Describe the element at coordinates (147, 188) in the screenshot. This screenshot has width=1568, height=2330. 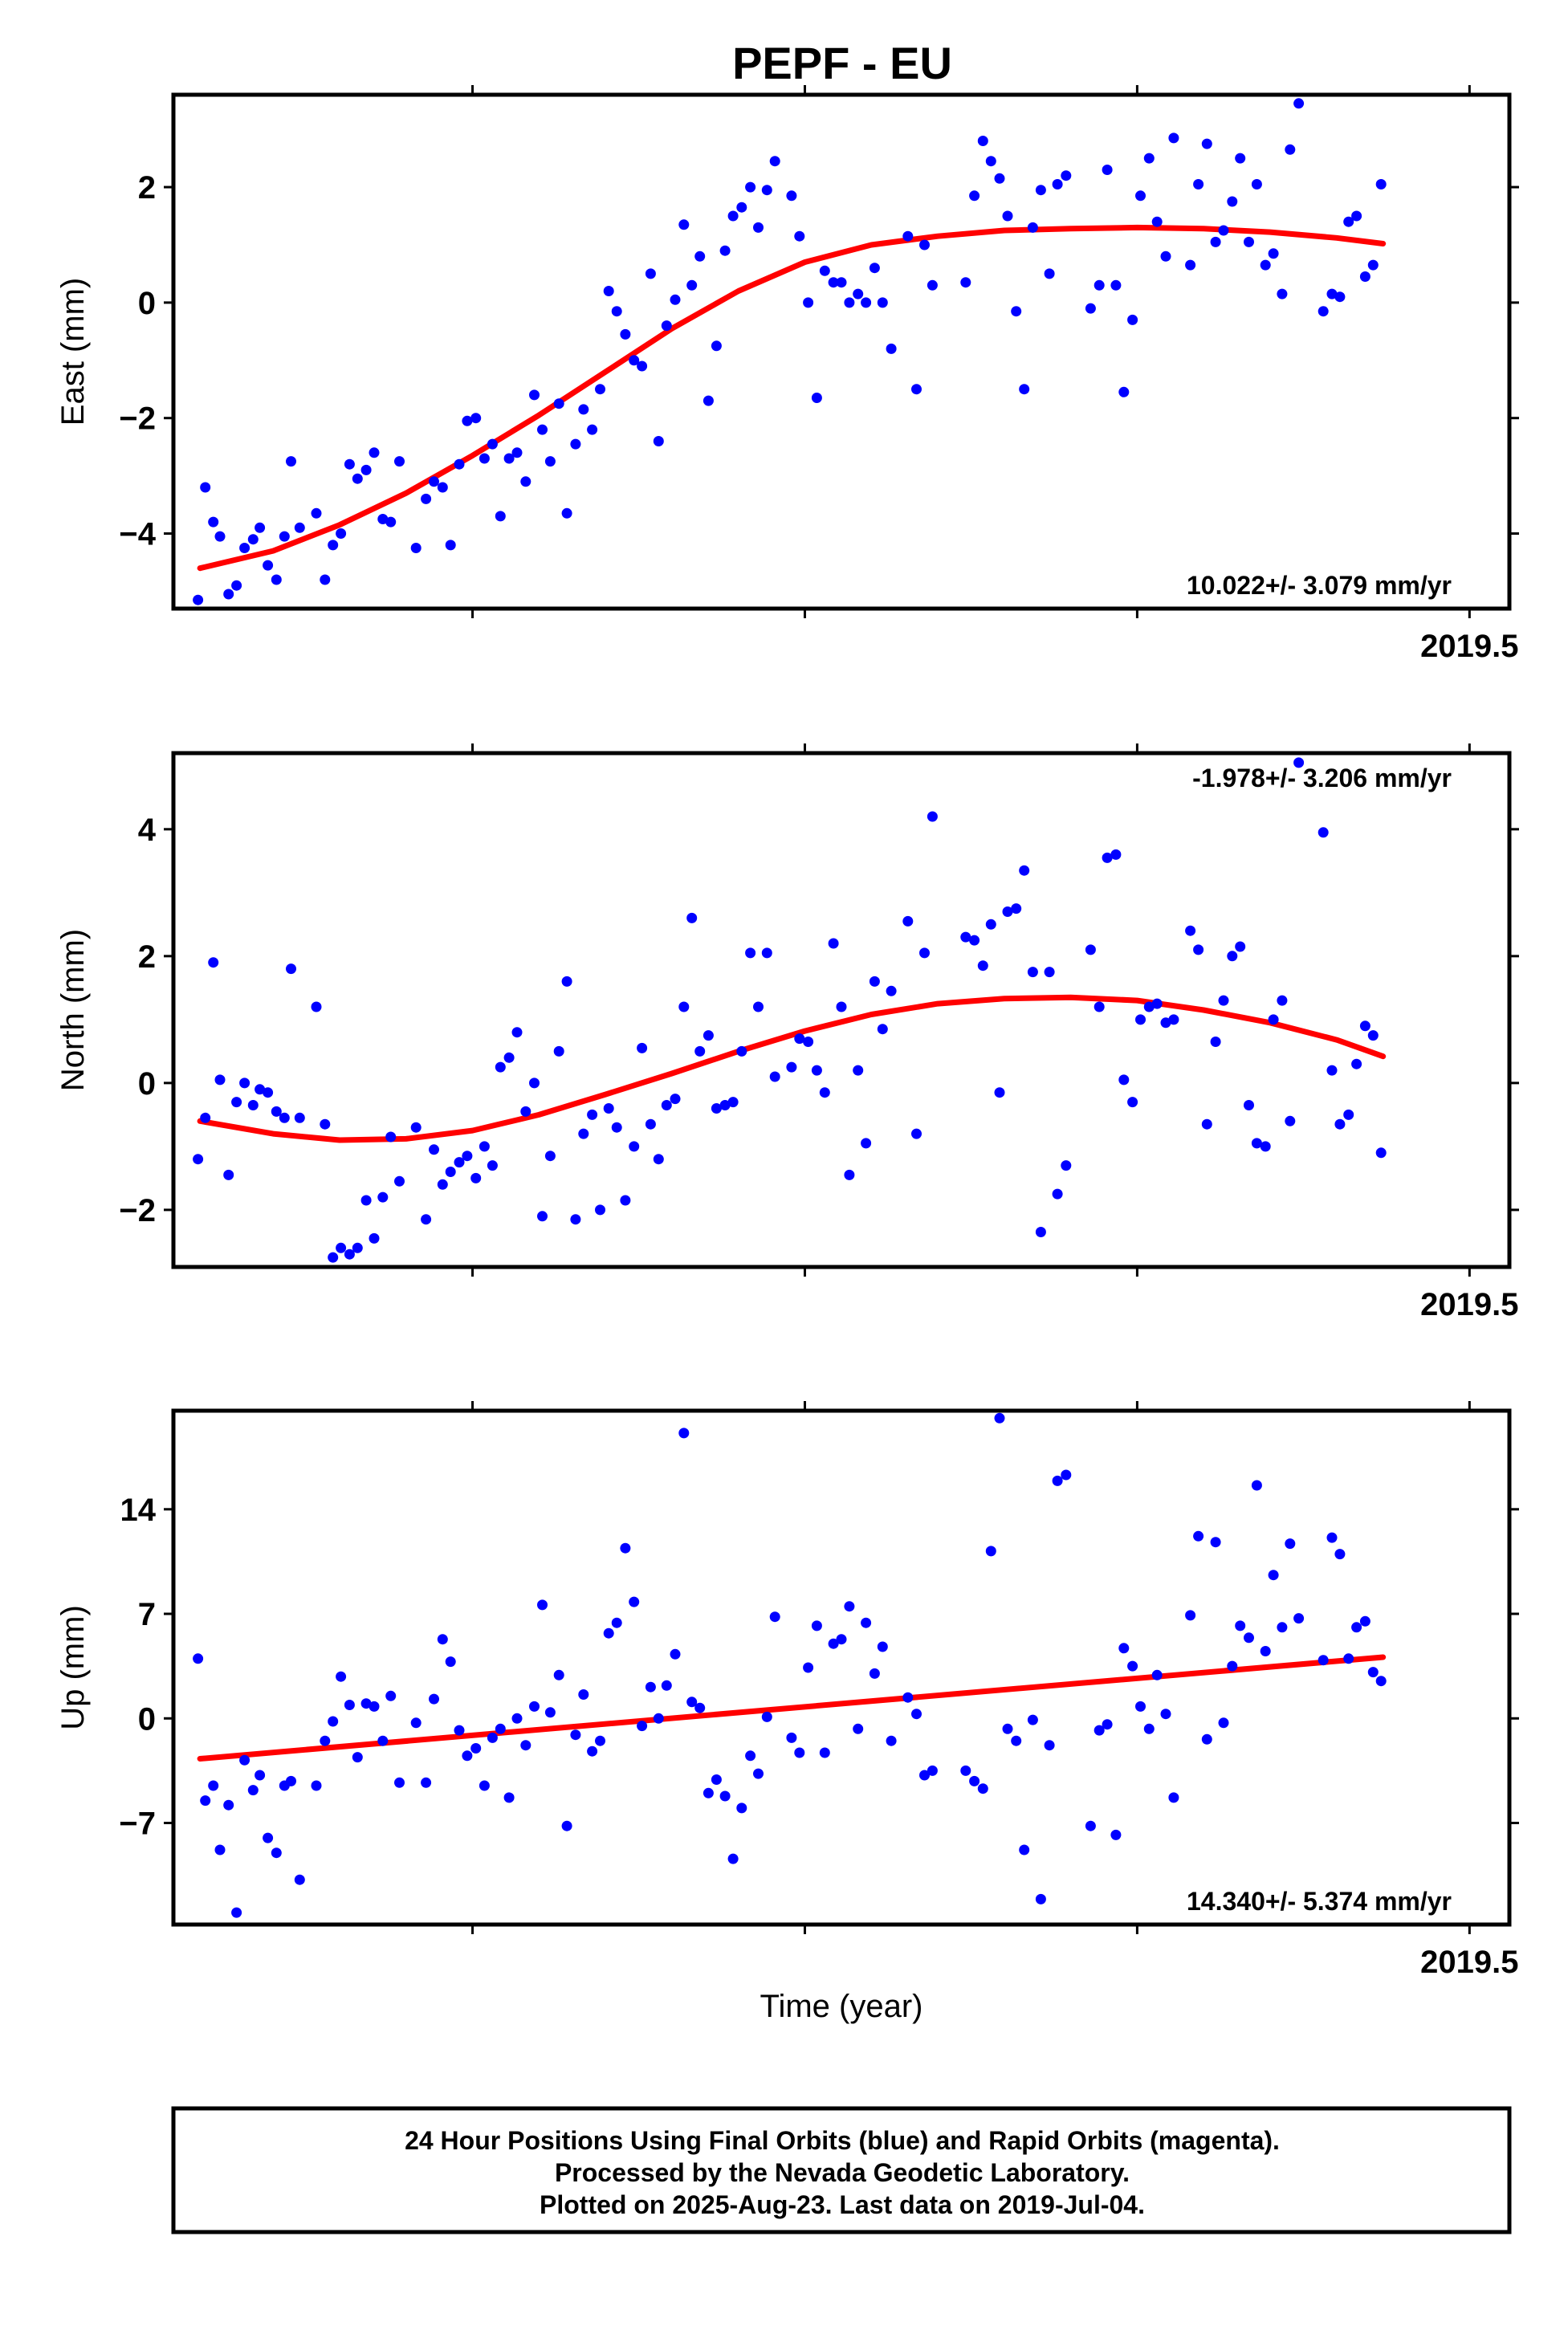
I see `east-ytick-label: 2` at that location.